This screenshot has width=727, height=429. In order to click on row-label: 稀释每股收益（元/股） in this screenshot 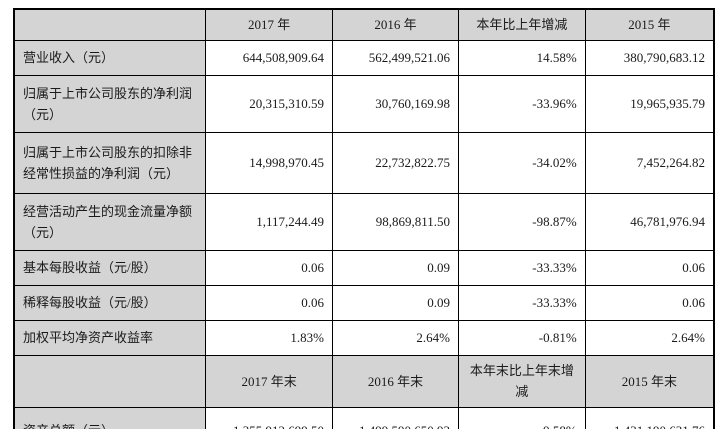, I will do `click(110, 303)`.